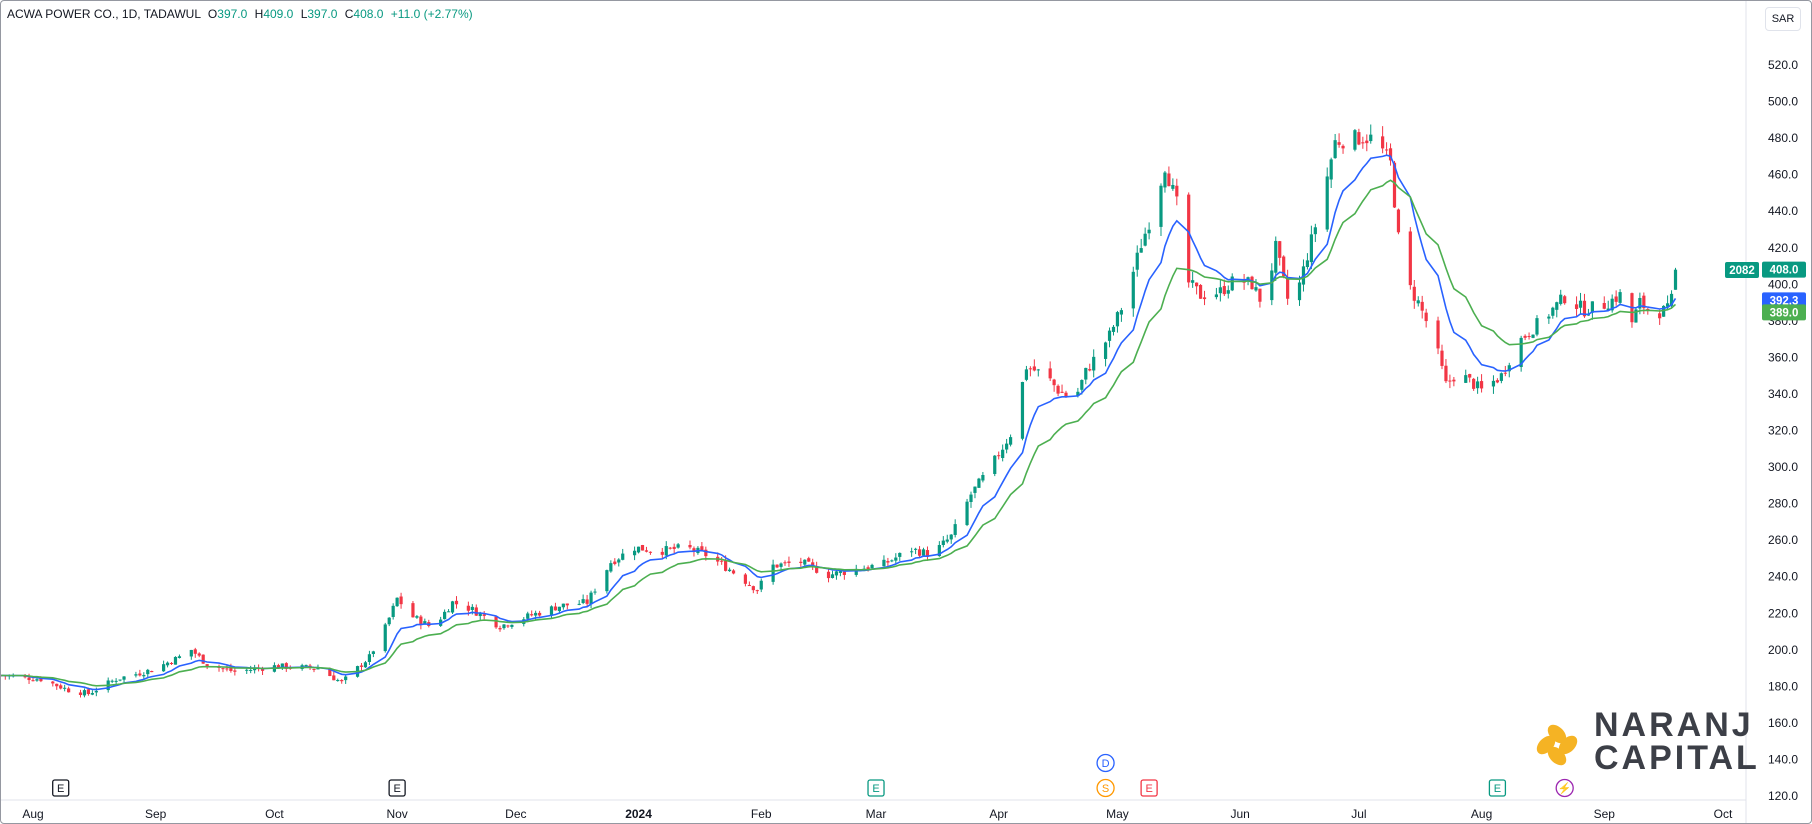 The height and width of the screenshot is (824, 1812). What do you see at coordinates (1783, 394) in the screenshot?
I see `price-tick-label: 340.0` at bounding box center [1783, 394].